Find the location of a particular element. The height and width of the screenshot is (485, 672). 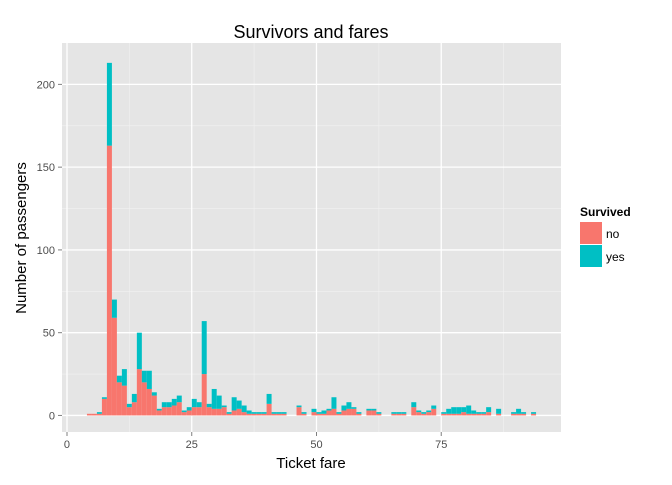

x-axis-title: Ticket fare is located at coordinates (310, 463).